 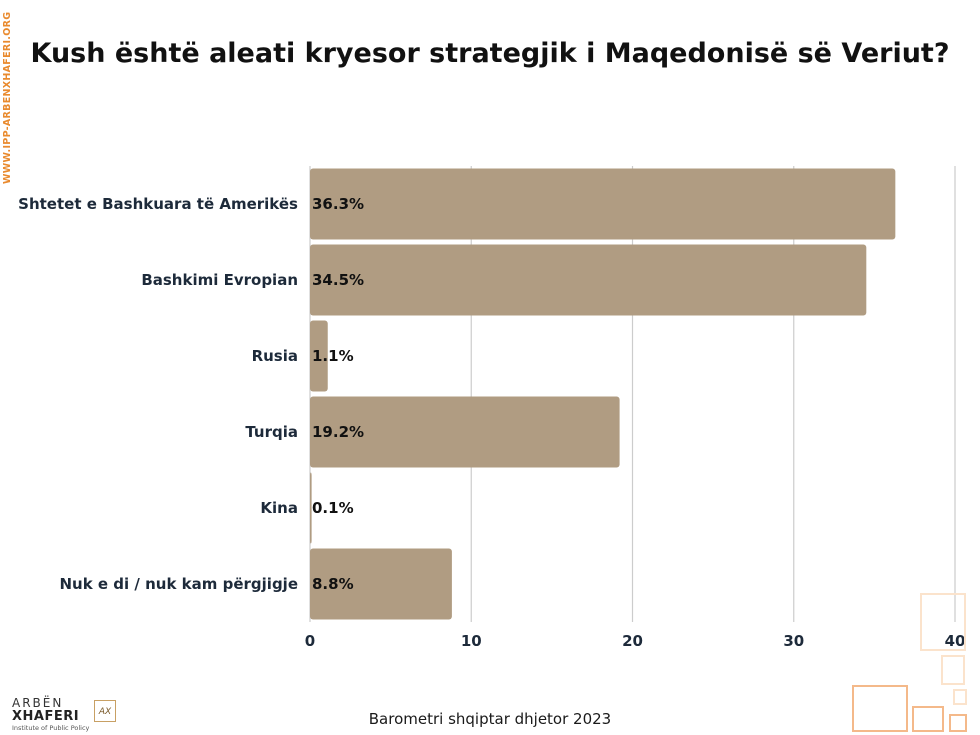 I want to click on category-label: Kina, so click(x=279, y=508).